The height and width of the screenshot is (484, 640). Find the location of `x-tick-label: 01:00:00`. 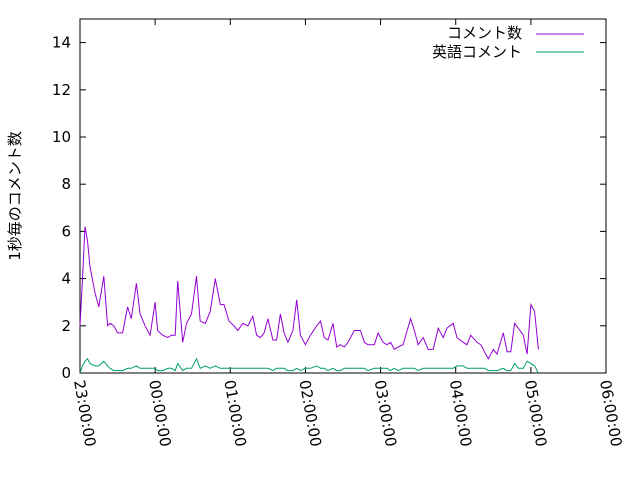

x-tick-label: 01:00:00 is located at coordinates (234, 413).